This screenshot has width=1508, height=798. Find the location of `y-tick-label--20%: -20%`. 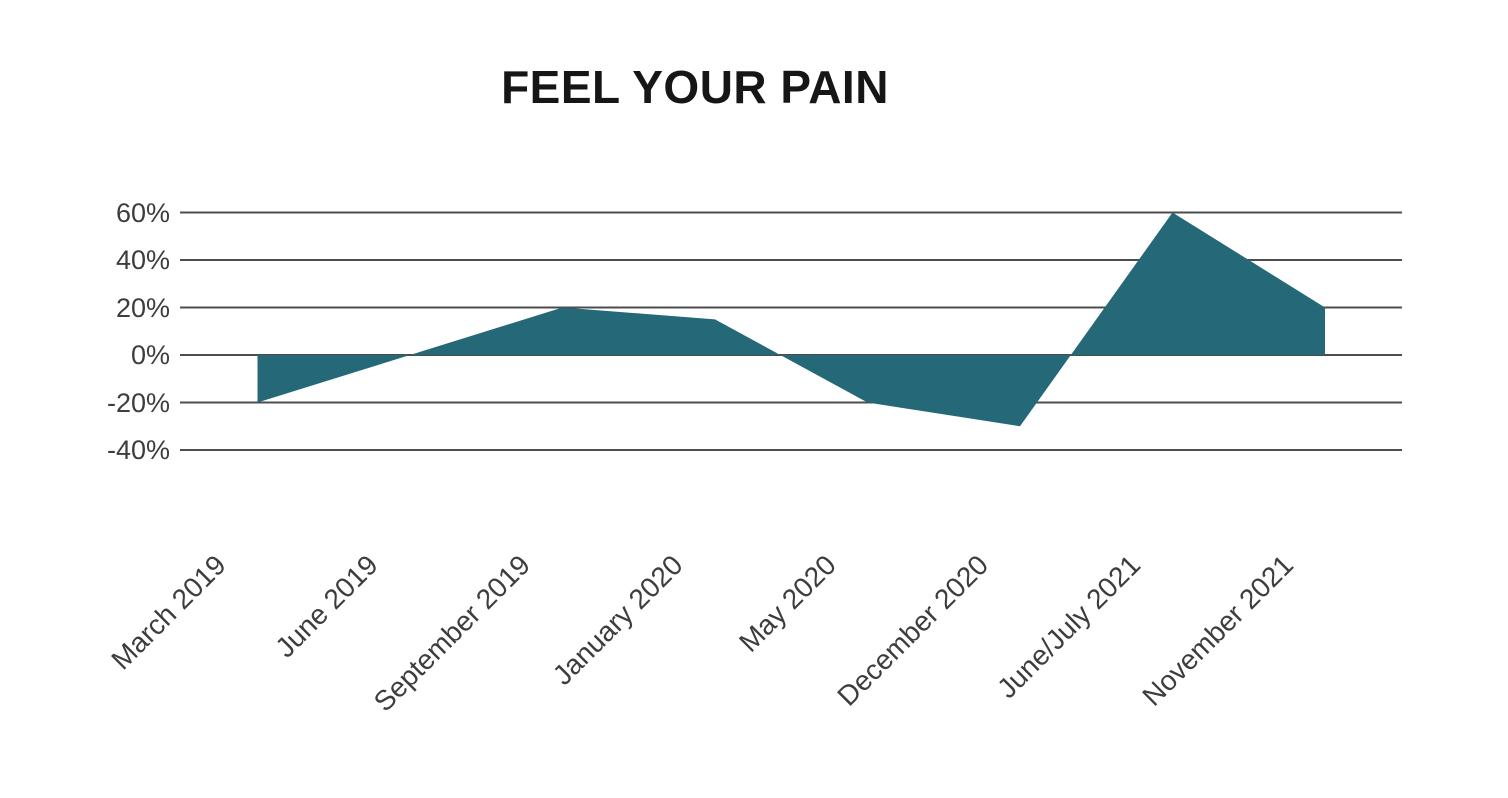

y-tick-label--20%: -20% is located at coordinates (138, 402).